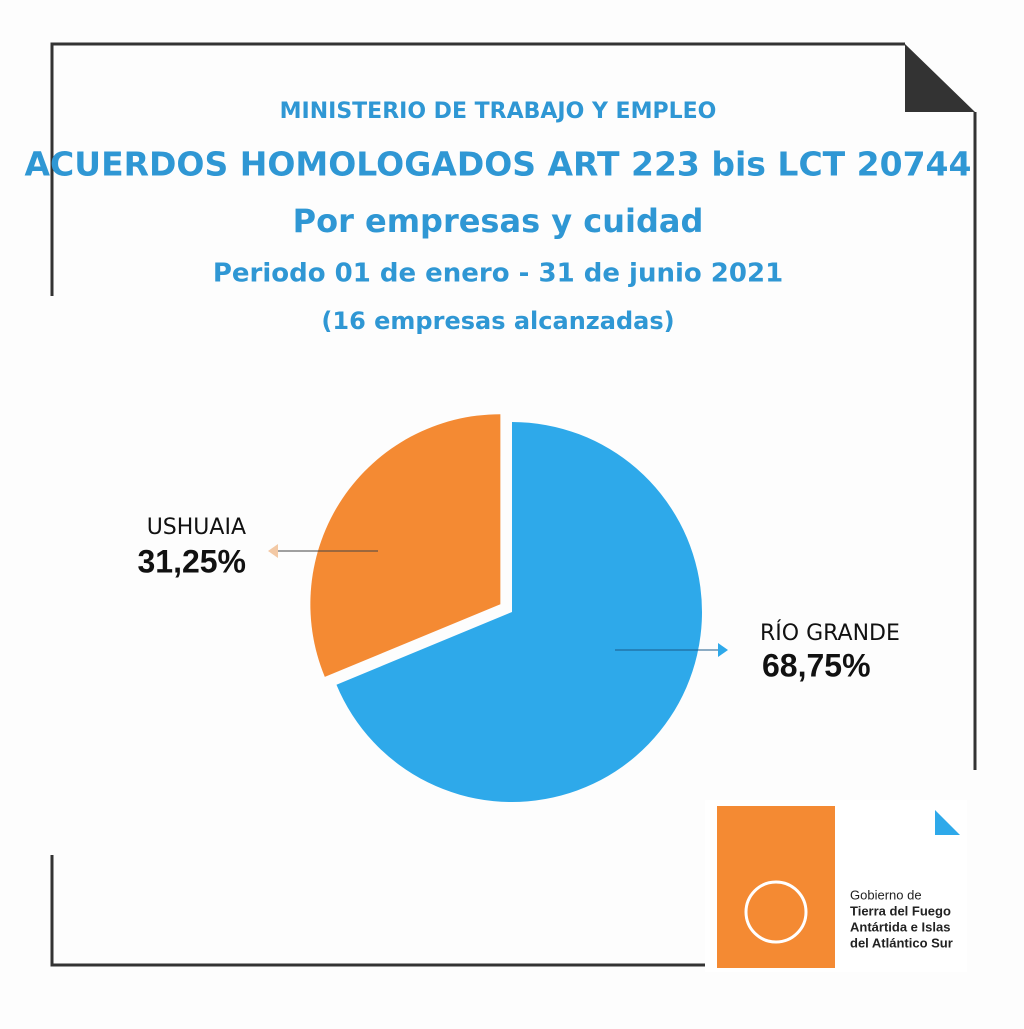 The width and height of the screenshot is (1024, 1029). Describe the element at coordinates (816, 665) in the screenshot. I see `value-label: 68,75%` at that location.